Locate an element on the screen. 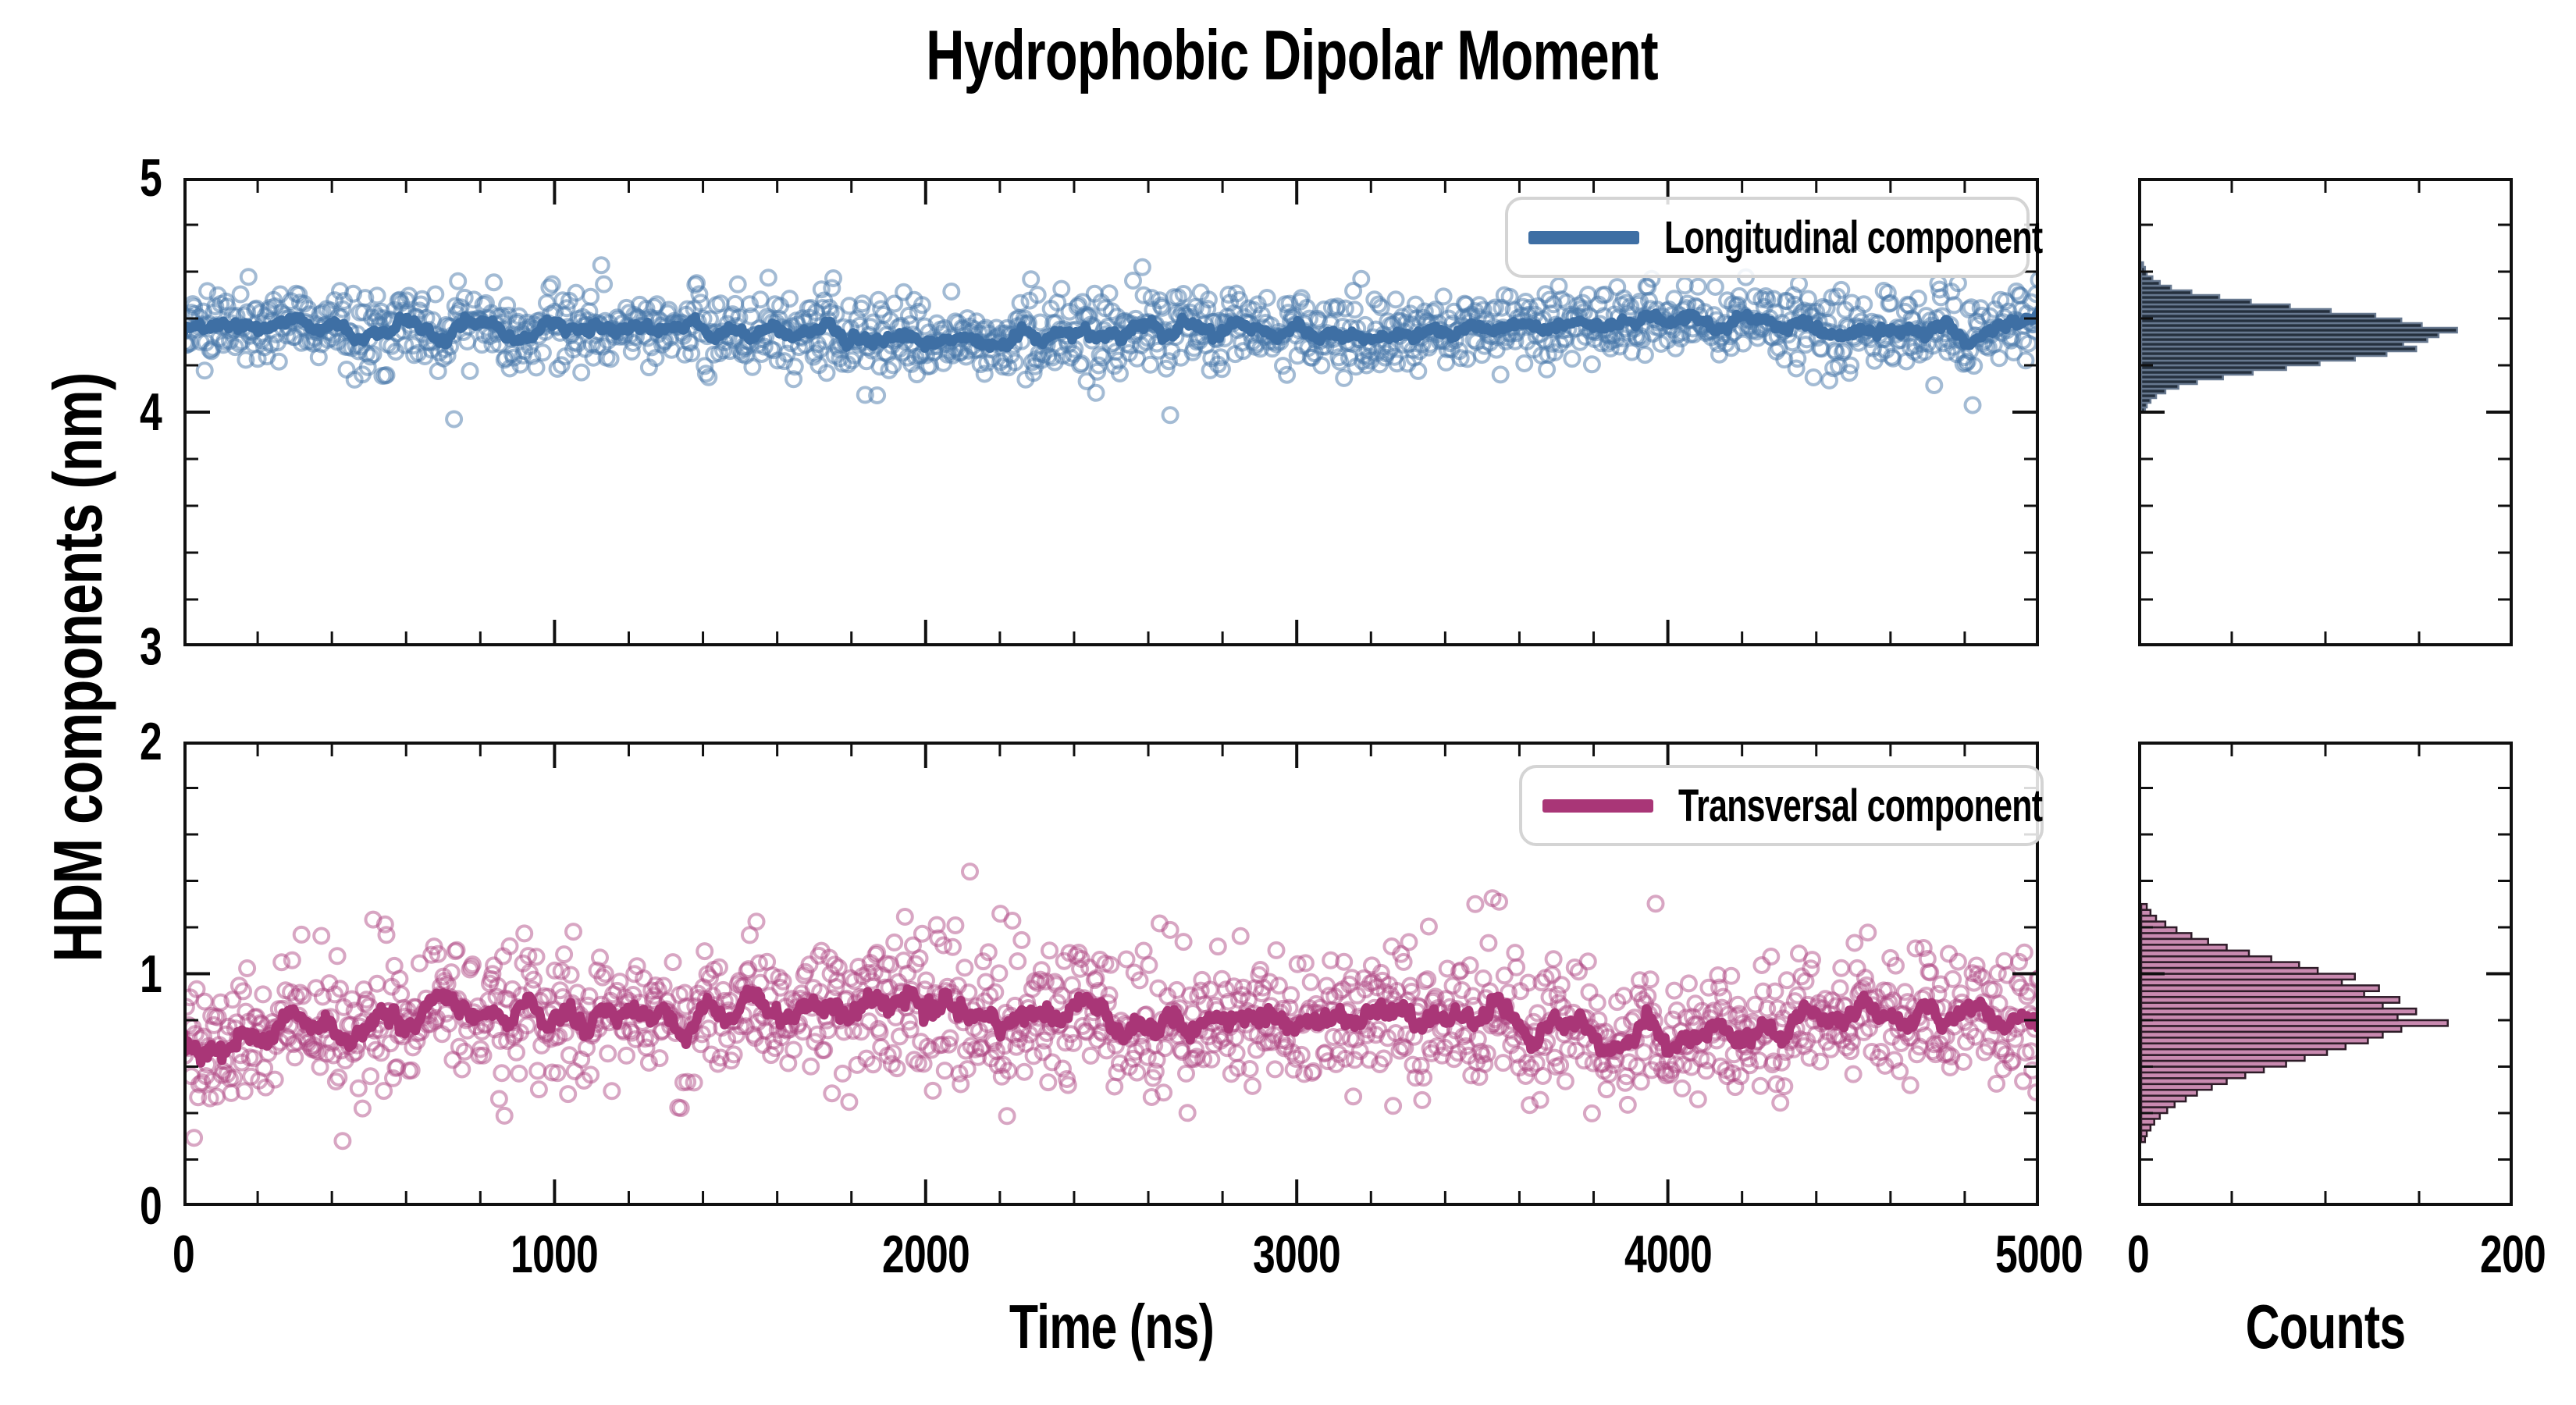  x-tick-label-time-0: 0 is located at coordinates (184, 1254).